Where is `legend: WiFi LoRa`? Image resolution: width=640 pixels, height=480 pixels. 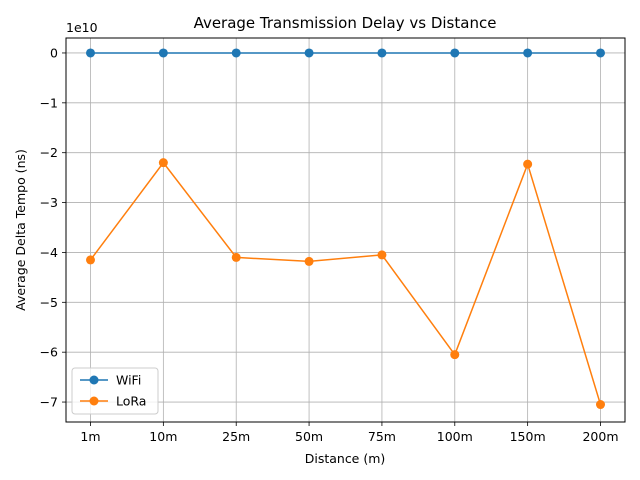 legend: WiFi LoRa is located at coordinates (115, 391).